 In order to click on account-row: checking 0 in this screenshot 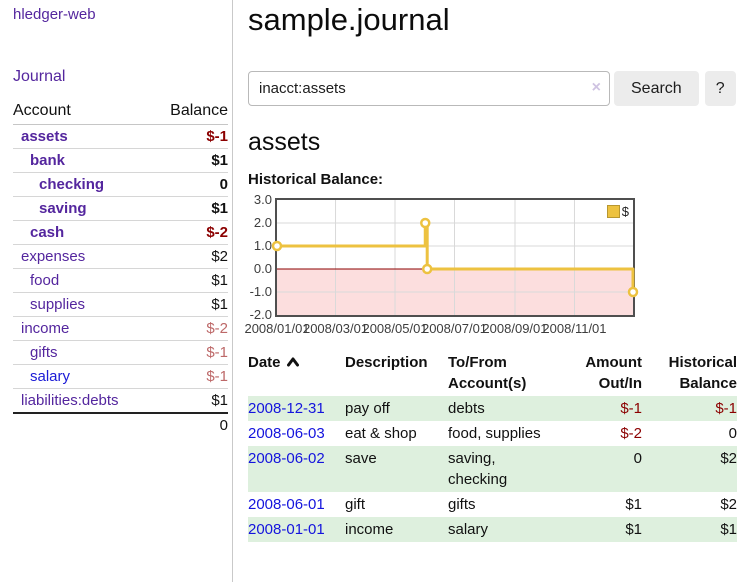, I will do `click(120, 184)`.